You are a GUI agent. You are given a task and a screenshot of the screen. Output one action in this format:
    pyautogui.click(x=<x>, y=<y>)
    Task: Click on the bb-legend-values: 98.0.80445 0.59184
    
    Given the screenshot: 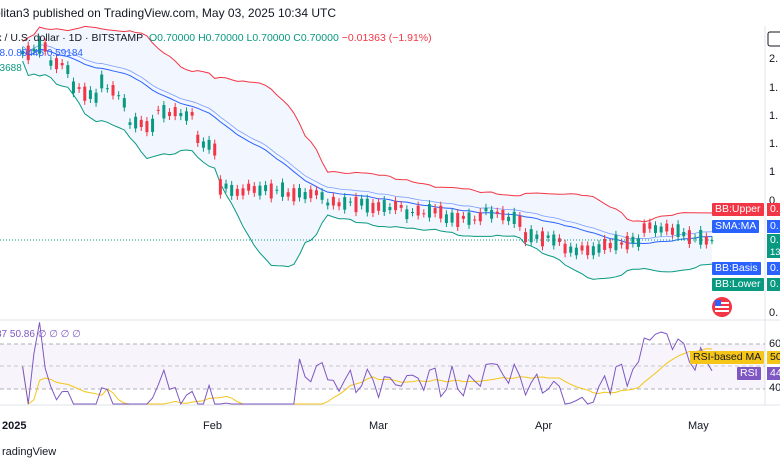 What is the action you would take?
    pyautogui.click(x=41, y=53)
    